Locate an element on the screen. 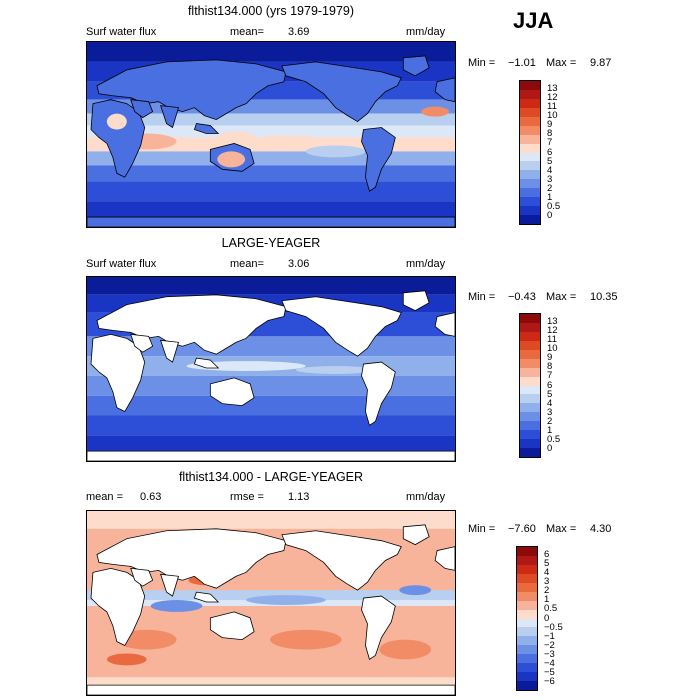 This screenshot has height=700, width=700. panel-3-max-label: Max = is located at coordinates (561, 529).